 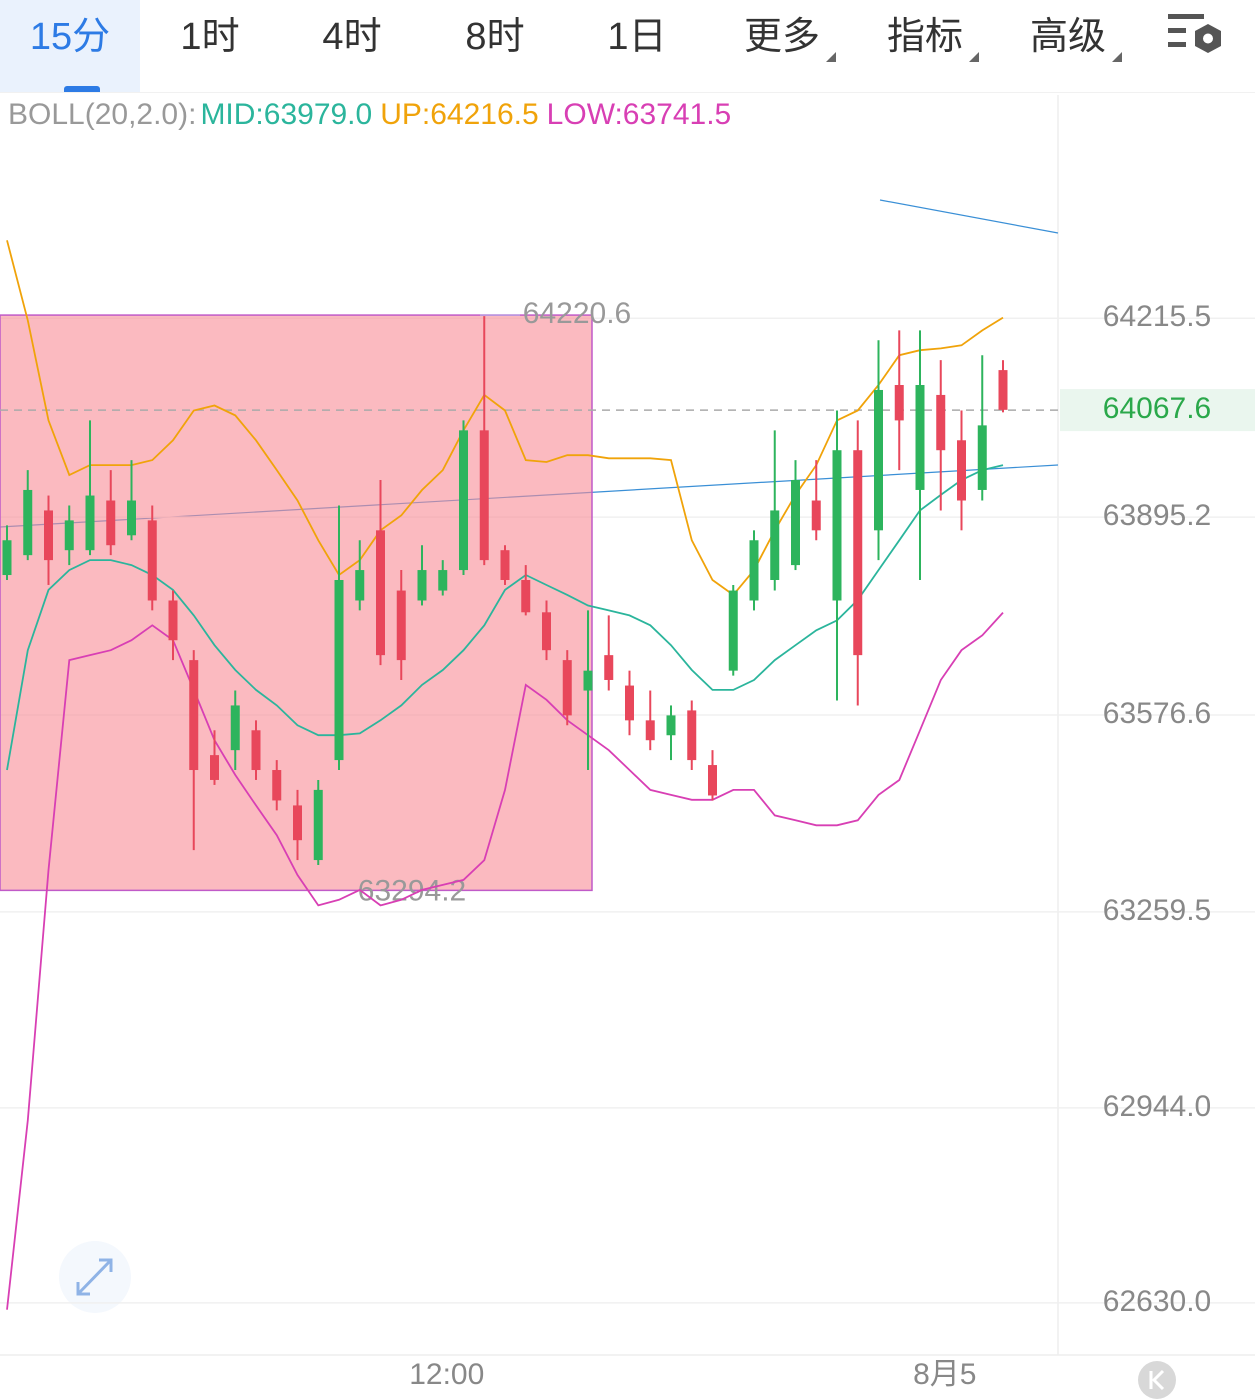 What do you see at coordinates (925, 37) in the screenshot?
I see `tab-label: 指标` at bounding box center [925, 37].